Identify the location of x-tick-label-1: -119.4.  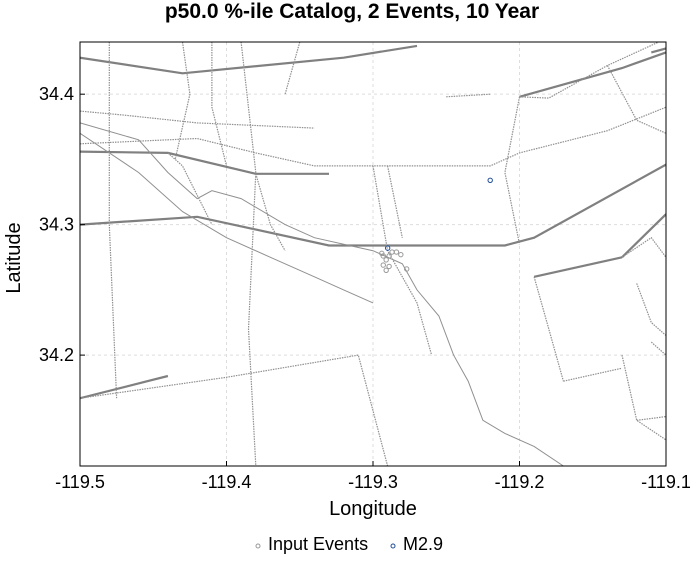
(227, 482).